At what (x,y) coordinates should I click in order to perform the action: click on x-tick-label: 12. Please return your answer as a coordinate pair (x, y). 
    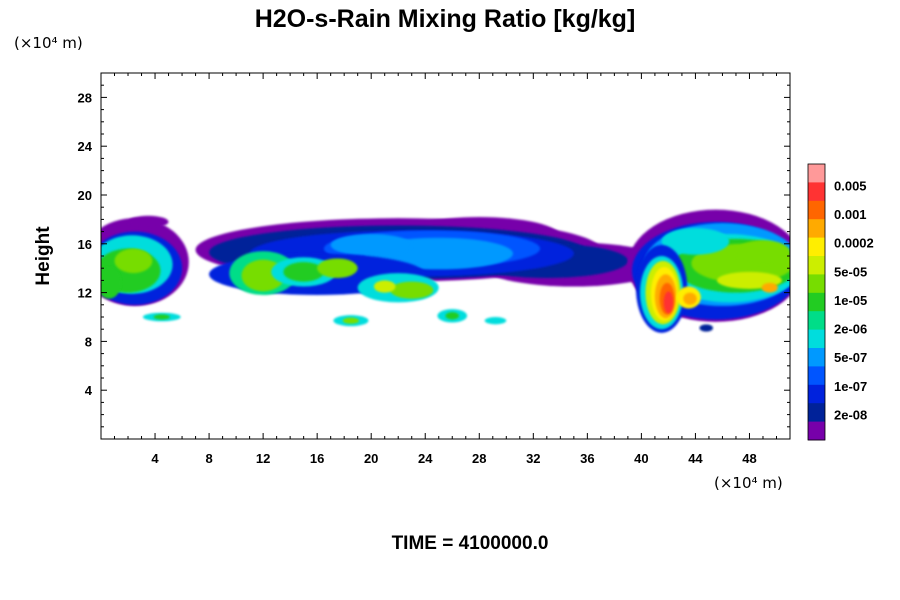
    Looking at the image, I should click on (263, 458).